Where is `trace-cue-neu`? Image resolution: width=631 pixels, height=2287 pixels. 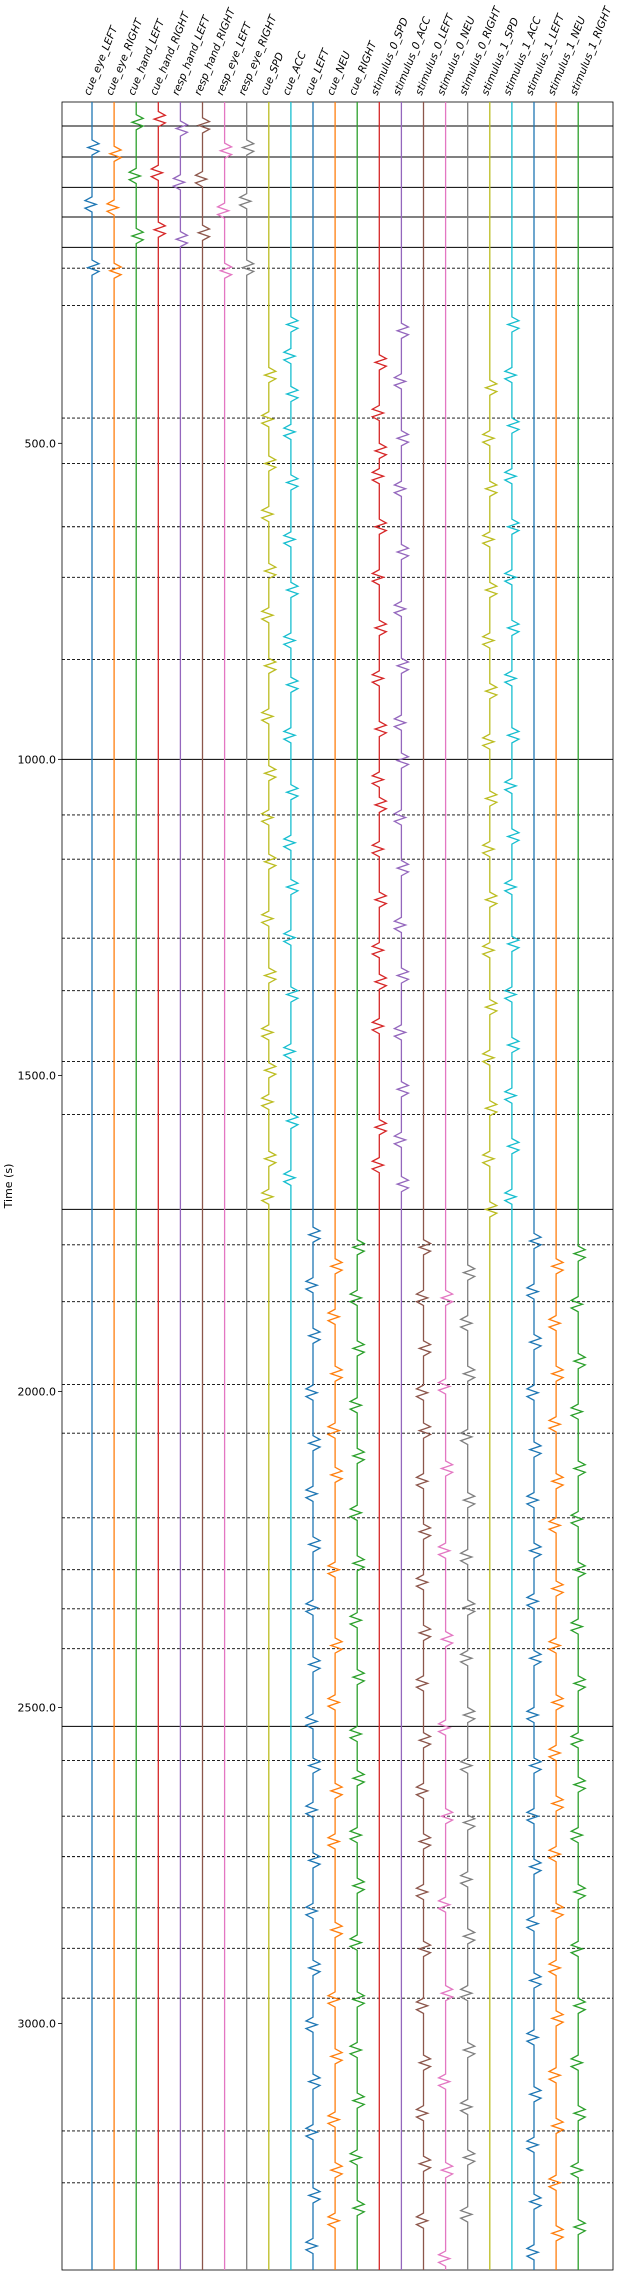 trace-cue-neu is located at coordinates (335, 1186).